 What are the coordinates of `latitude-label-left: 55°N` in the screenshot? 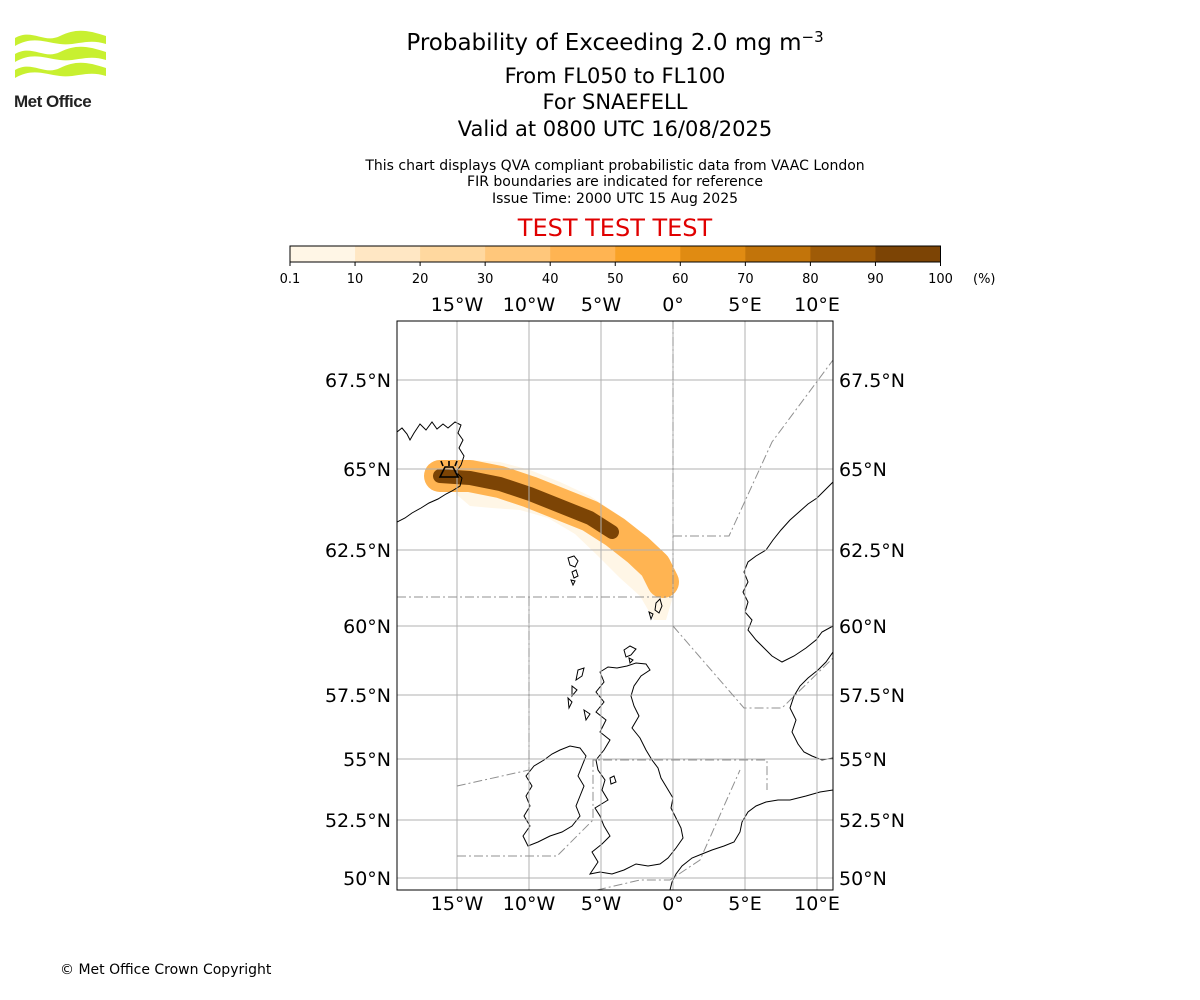 It's located at (367, 760).